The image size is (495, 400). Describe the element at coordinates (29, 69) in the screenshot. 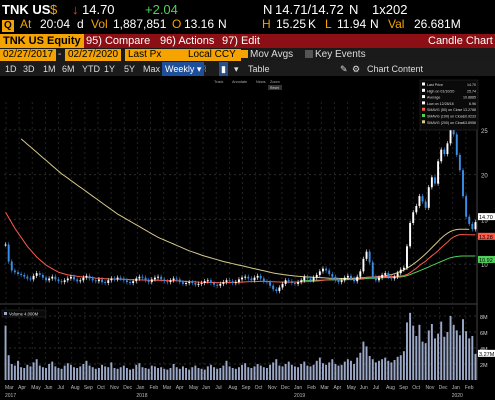

I see `period-3d: 3D` at that location.